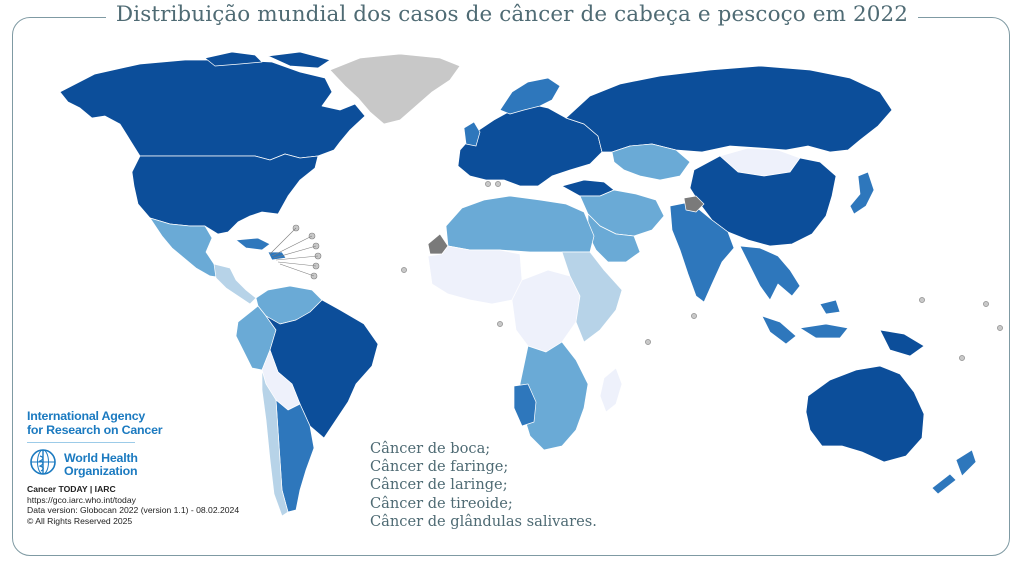 The height and width of the screenshot is (569, 1024). I want to click on cancer-type-item: Câncer de laringe;, so click(439, 485).